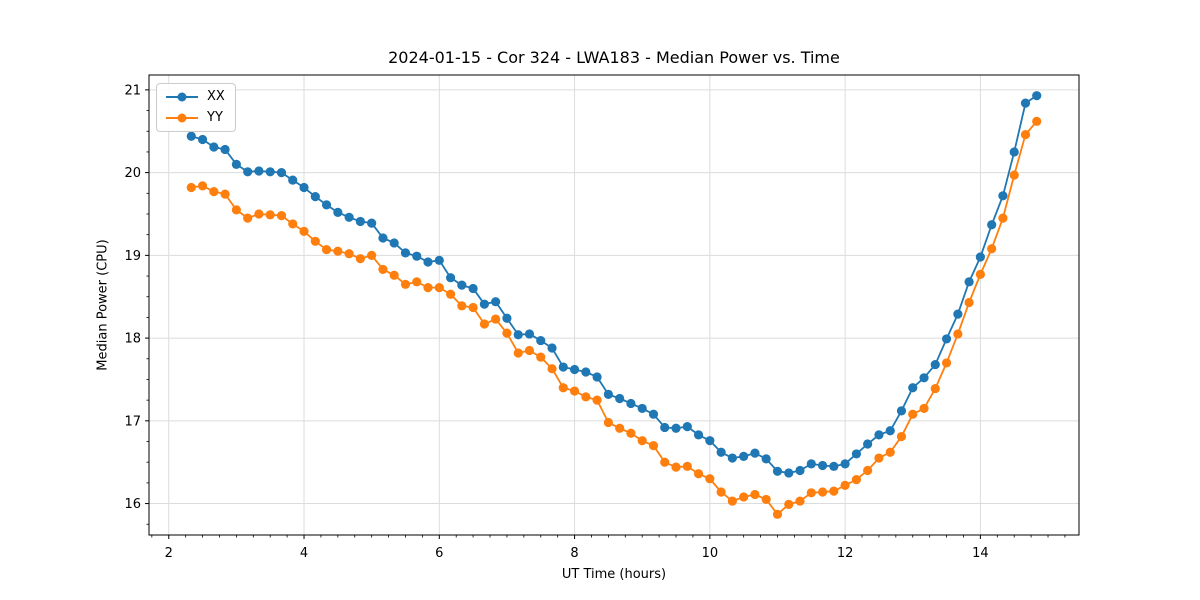 This screenshot has height=600, width=1200. Describe the element at coordinates (215, 117) in the screenshot. I see `legend-label: YY` at that location.